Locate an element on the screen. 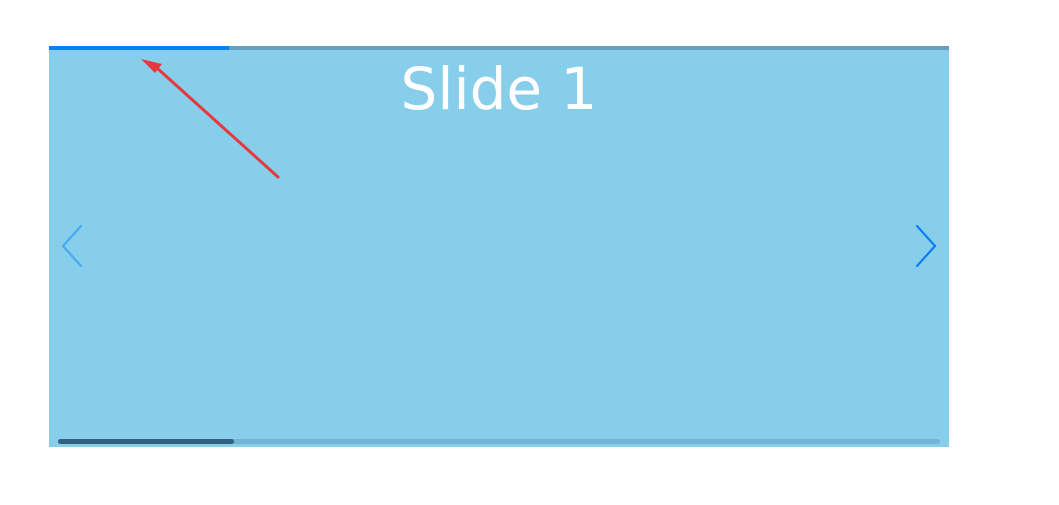 This screenshot has height=505, width=1059. next-slide-button is located at coordinates (926, 246).